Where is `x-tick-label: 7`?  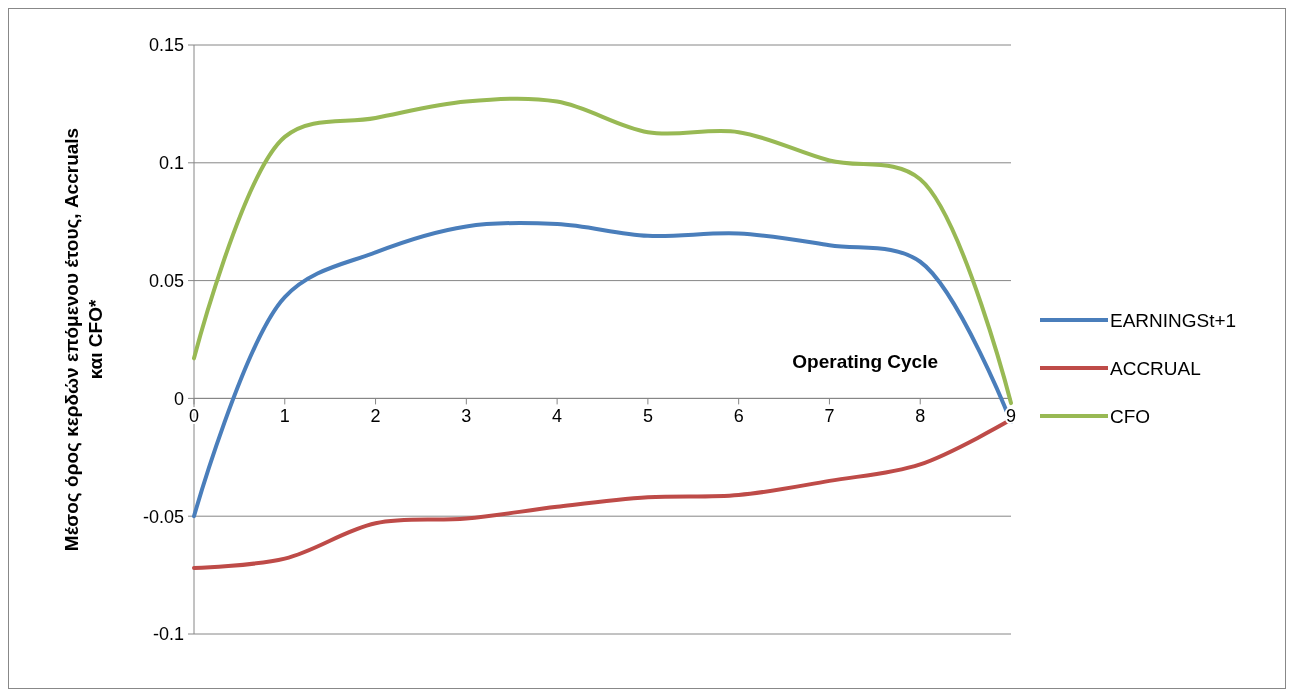
x-tick-label: 7 is located at coordinates (829, 416).